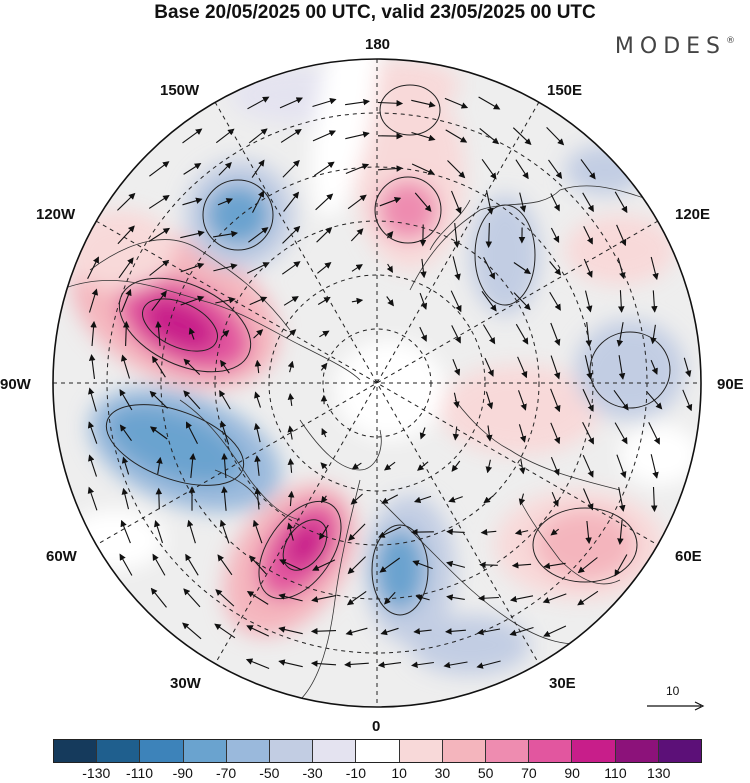  What do you see at coordinates (269, 773) in the screenshot?
I see `colorbar-tick-label: -50` at bounding box center [269, 773].